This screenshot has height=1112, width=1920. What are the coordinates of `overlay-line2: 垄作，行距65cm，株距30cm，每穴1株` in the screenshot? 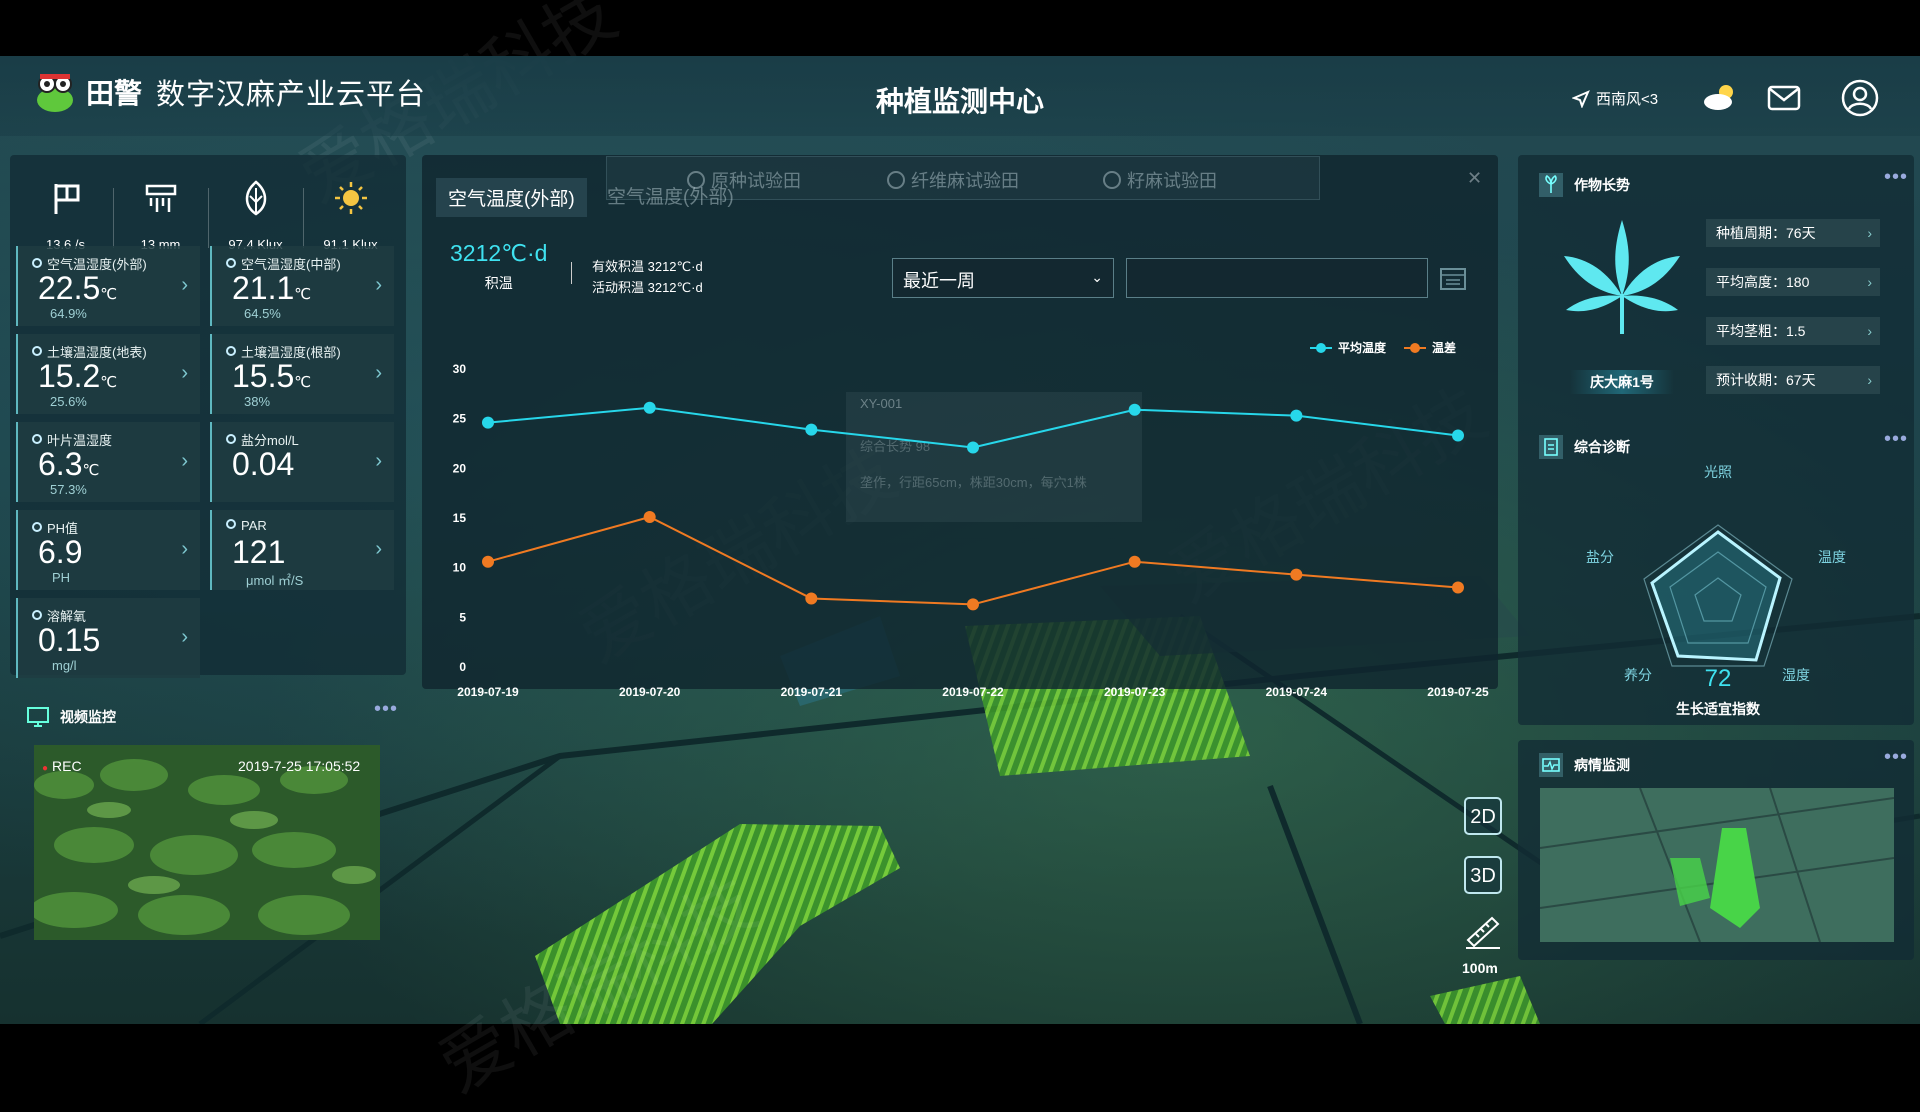 It's located at (973, 482).